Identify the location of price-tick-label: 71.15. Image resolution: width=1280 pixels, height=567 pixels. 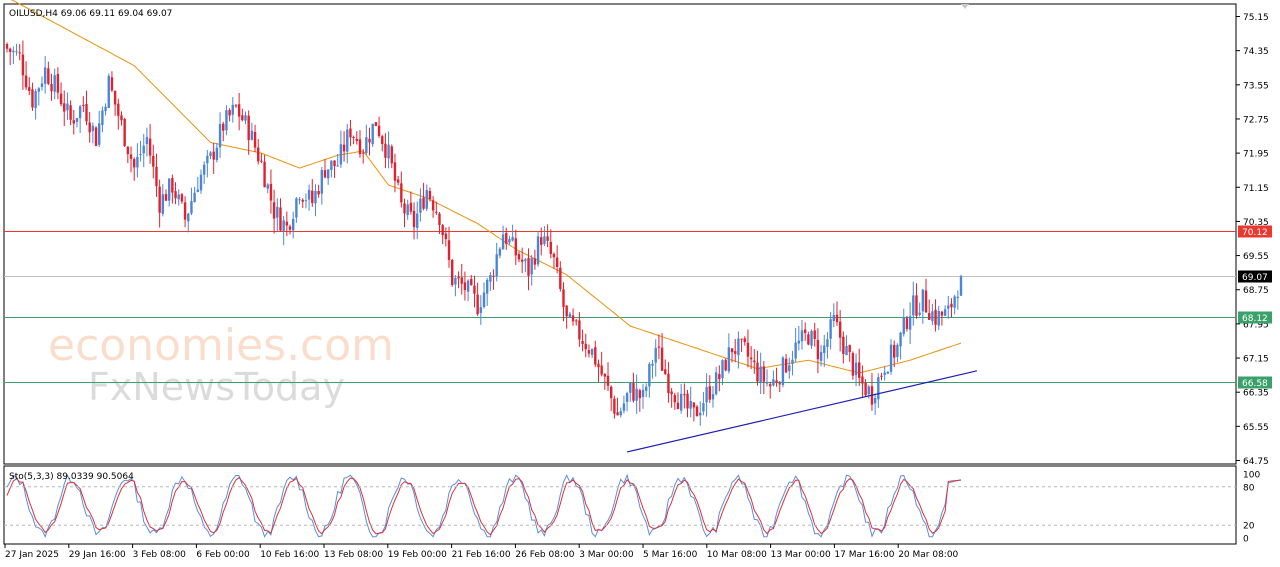
(1256, 189).